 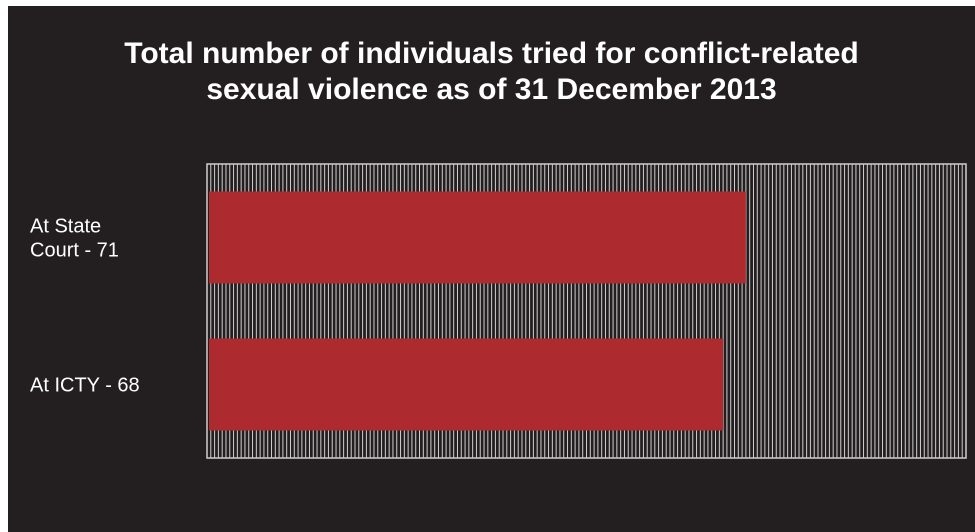 I want to click on category-label-0: At State Court - 71, so click(x=74, y=239).